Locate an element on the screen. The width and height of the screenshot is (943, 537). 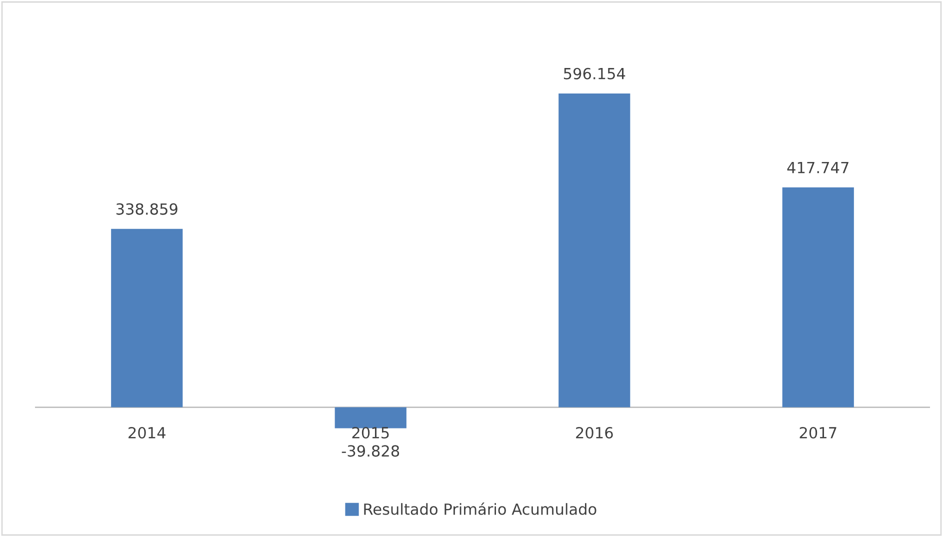
data-label: 596.154 is located at coordinates (595, 74).